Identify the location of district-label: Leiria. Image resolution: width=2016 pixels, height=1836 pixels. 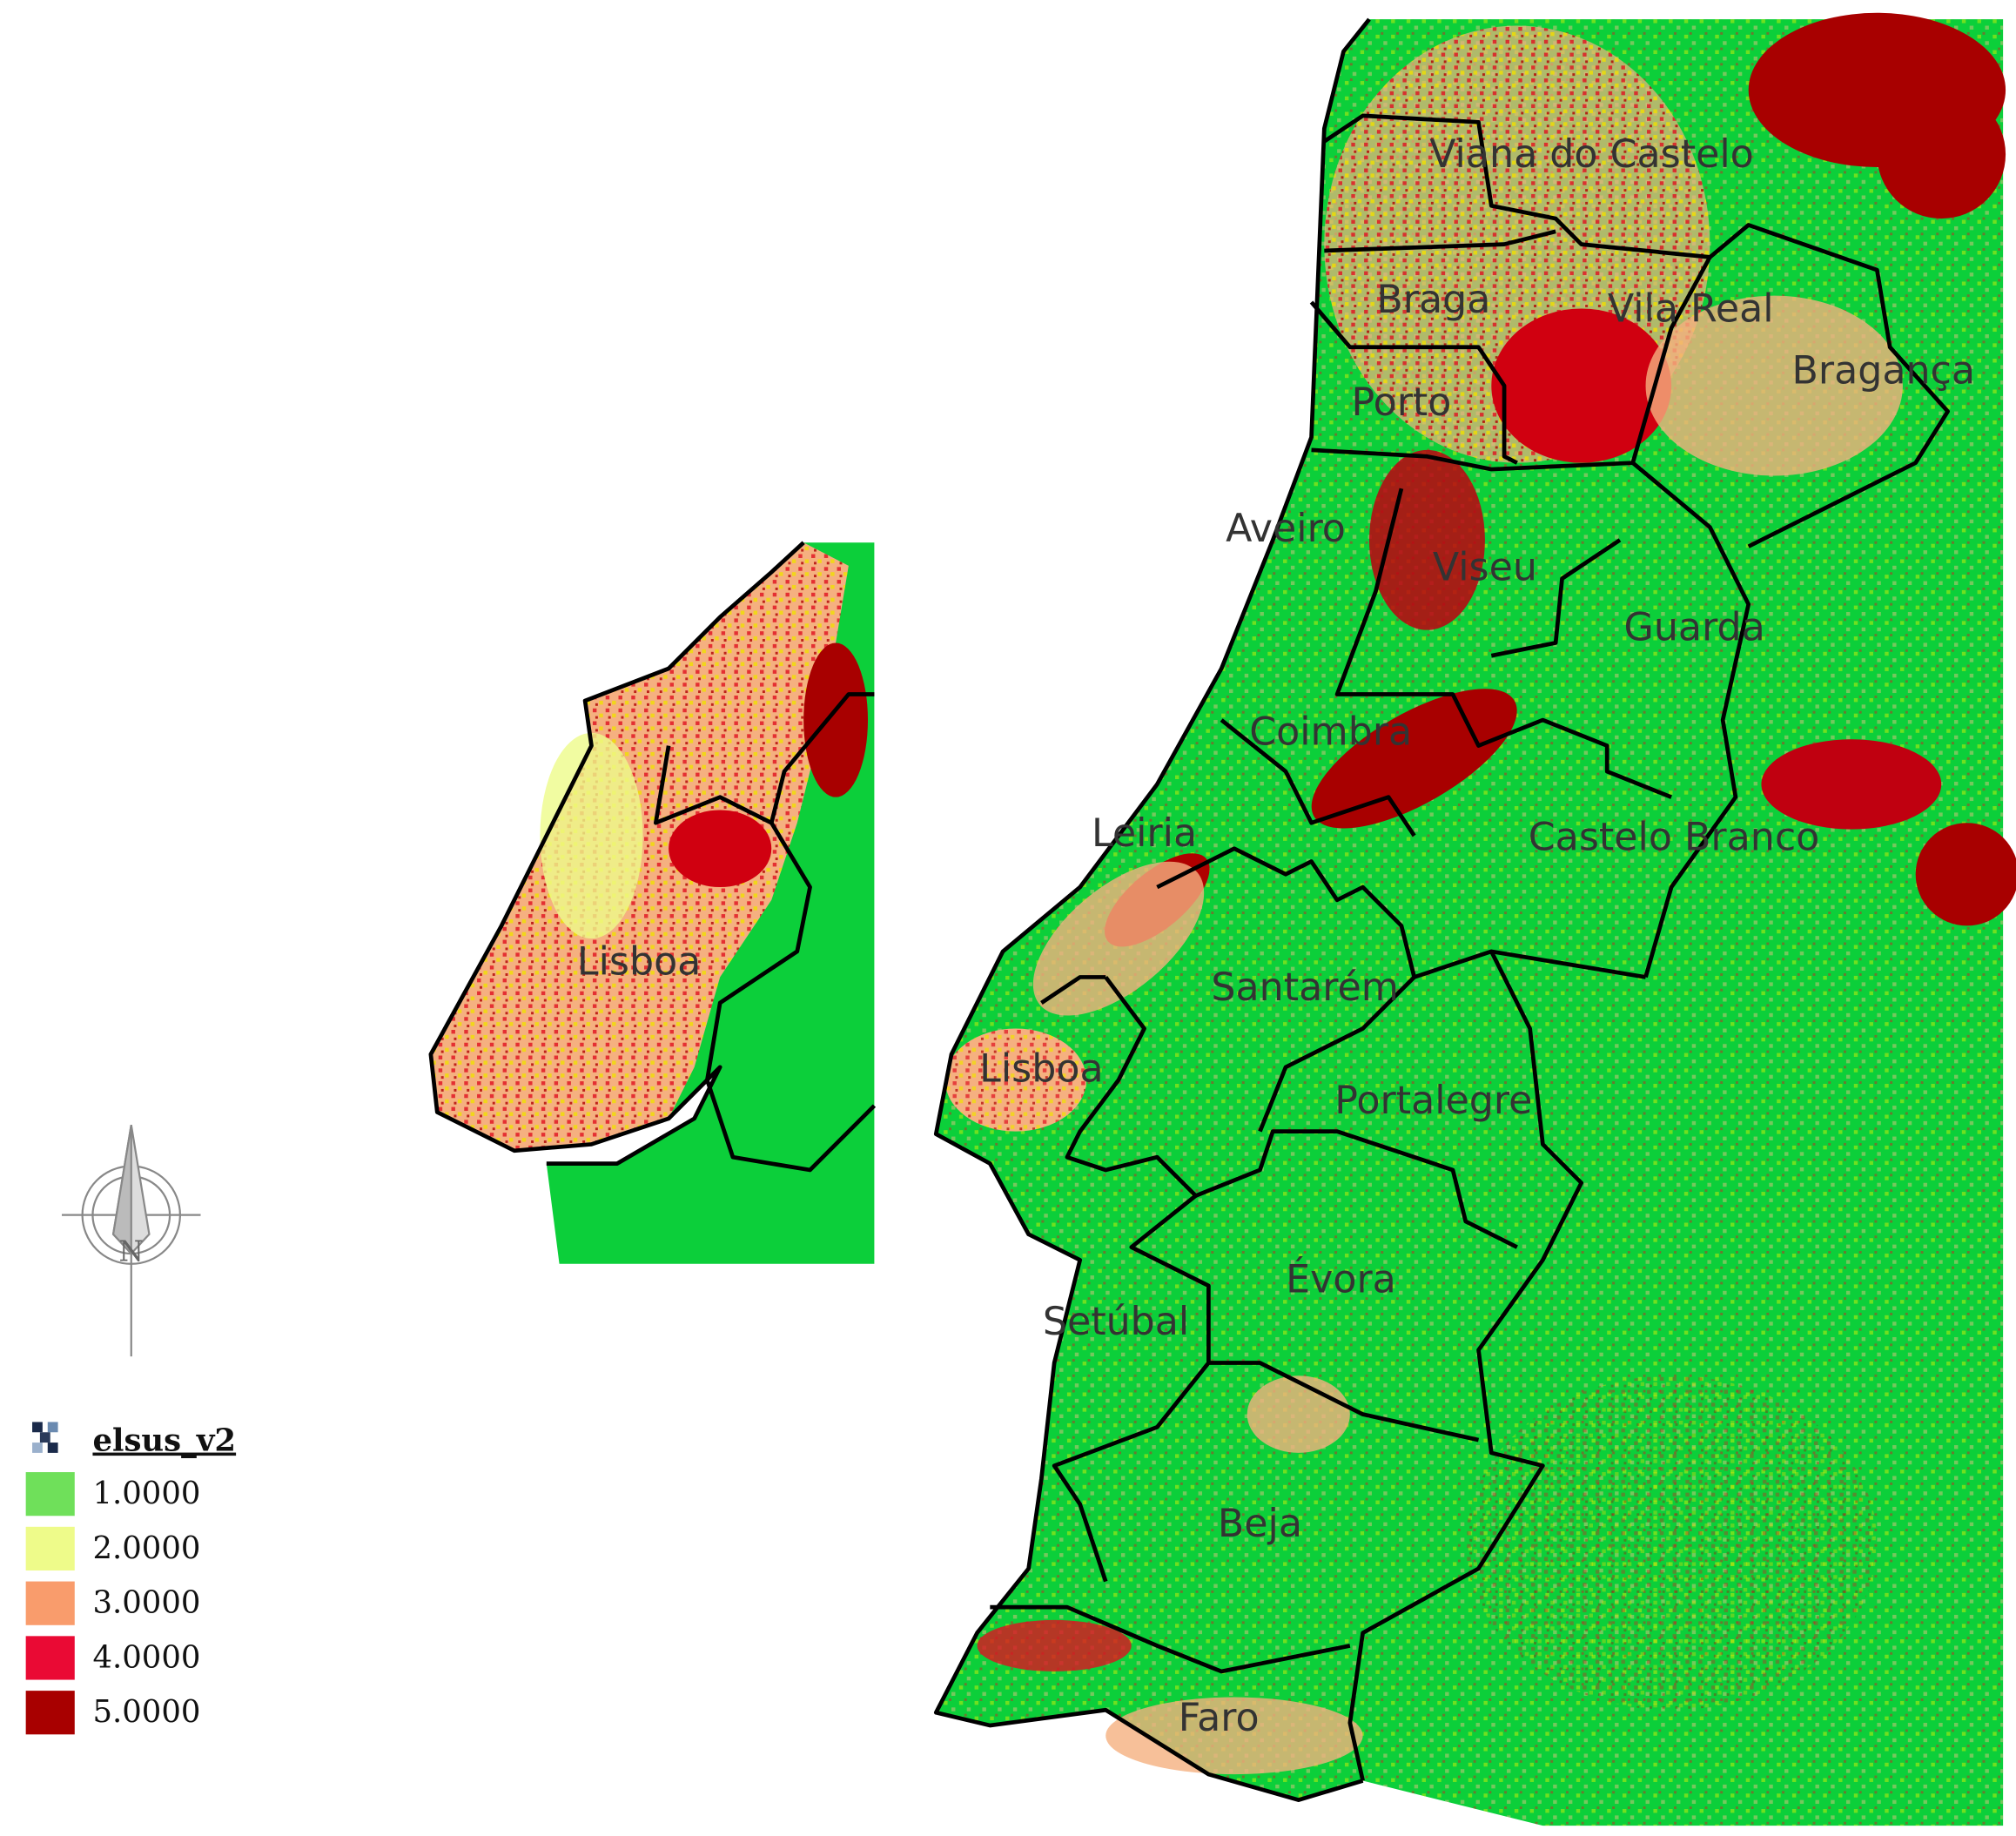
(1144, 833).